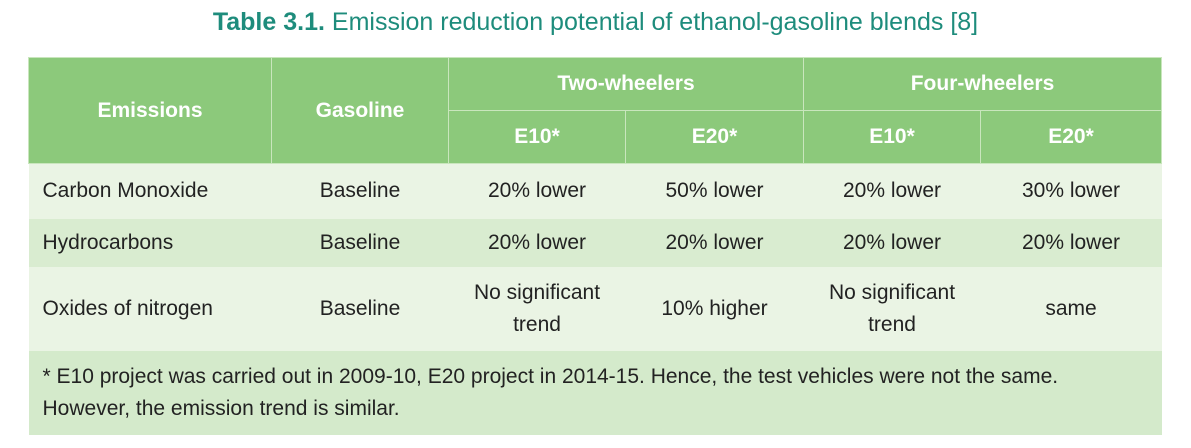 Image resolution: width=1191 pixels, height=448 pixels. Describe the element at coordinates (982, 84) in the screenshot. I see `header-cell: Four-wheelers` at that location.